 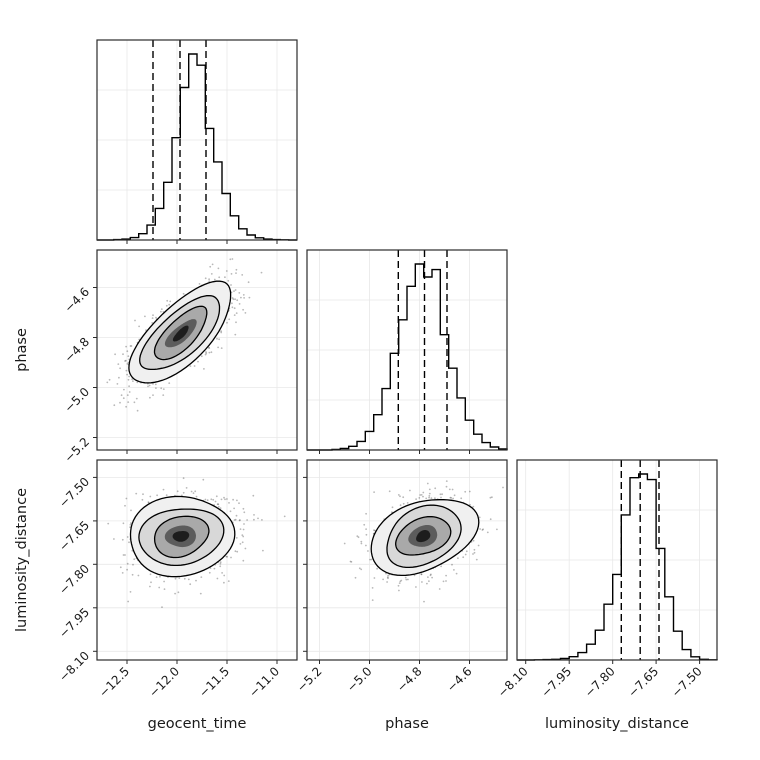 What do you see at coordinates (214, 682) in the screenshot?
I see `x-tick-label: −11.5` at bounding box center [214, 682].